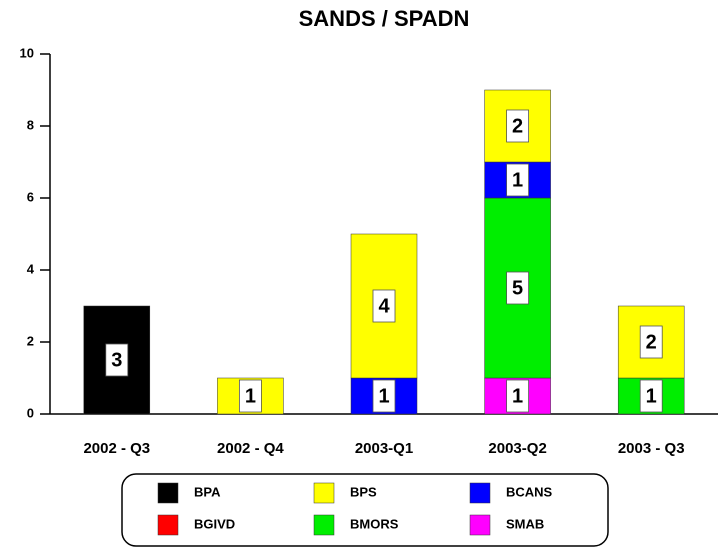  What do you see at coordinates (250, 448) in the screenshot?
I see `x-tick-label: 2002 - Q4` at bounding box center [250, 448].